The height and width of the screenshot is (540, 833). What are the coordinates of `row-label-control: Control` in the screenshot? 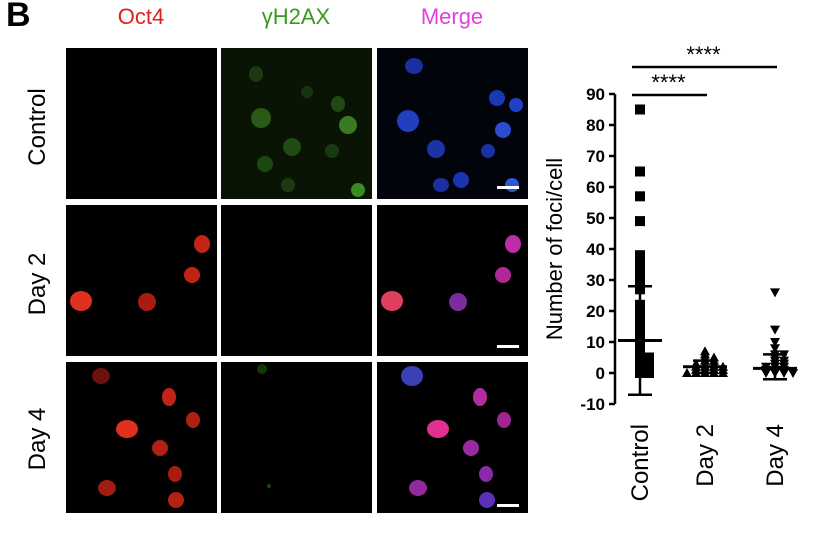 It's located at (37, 127).